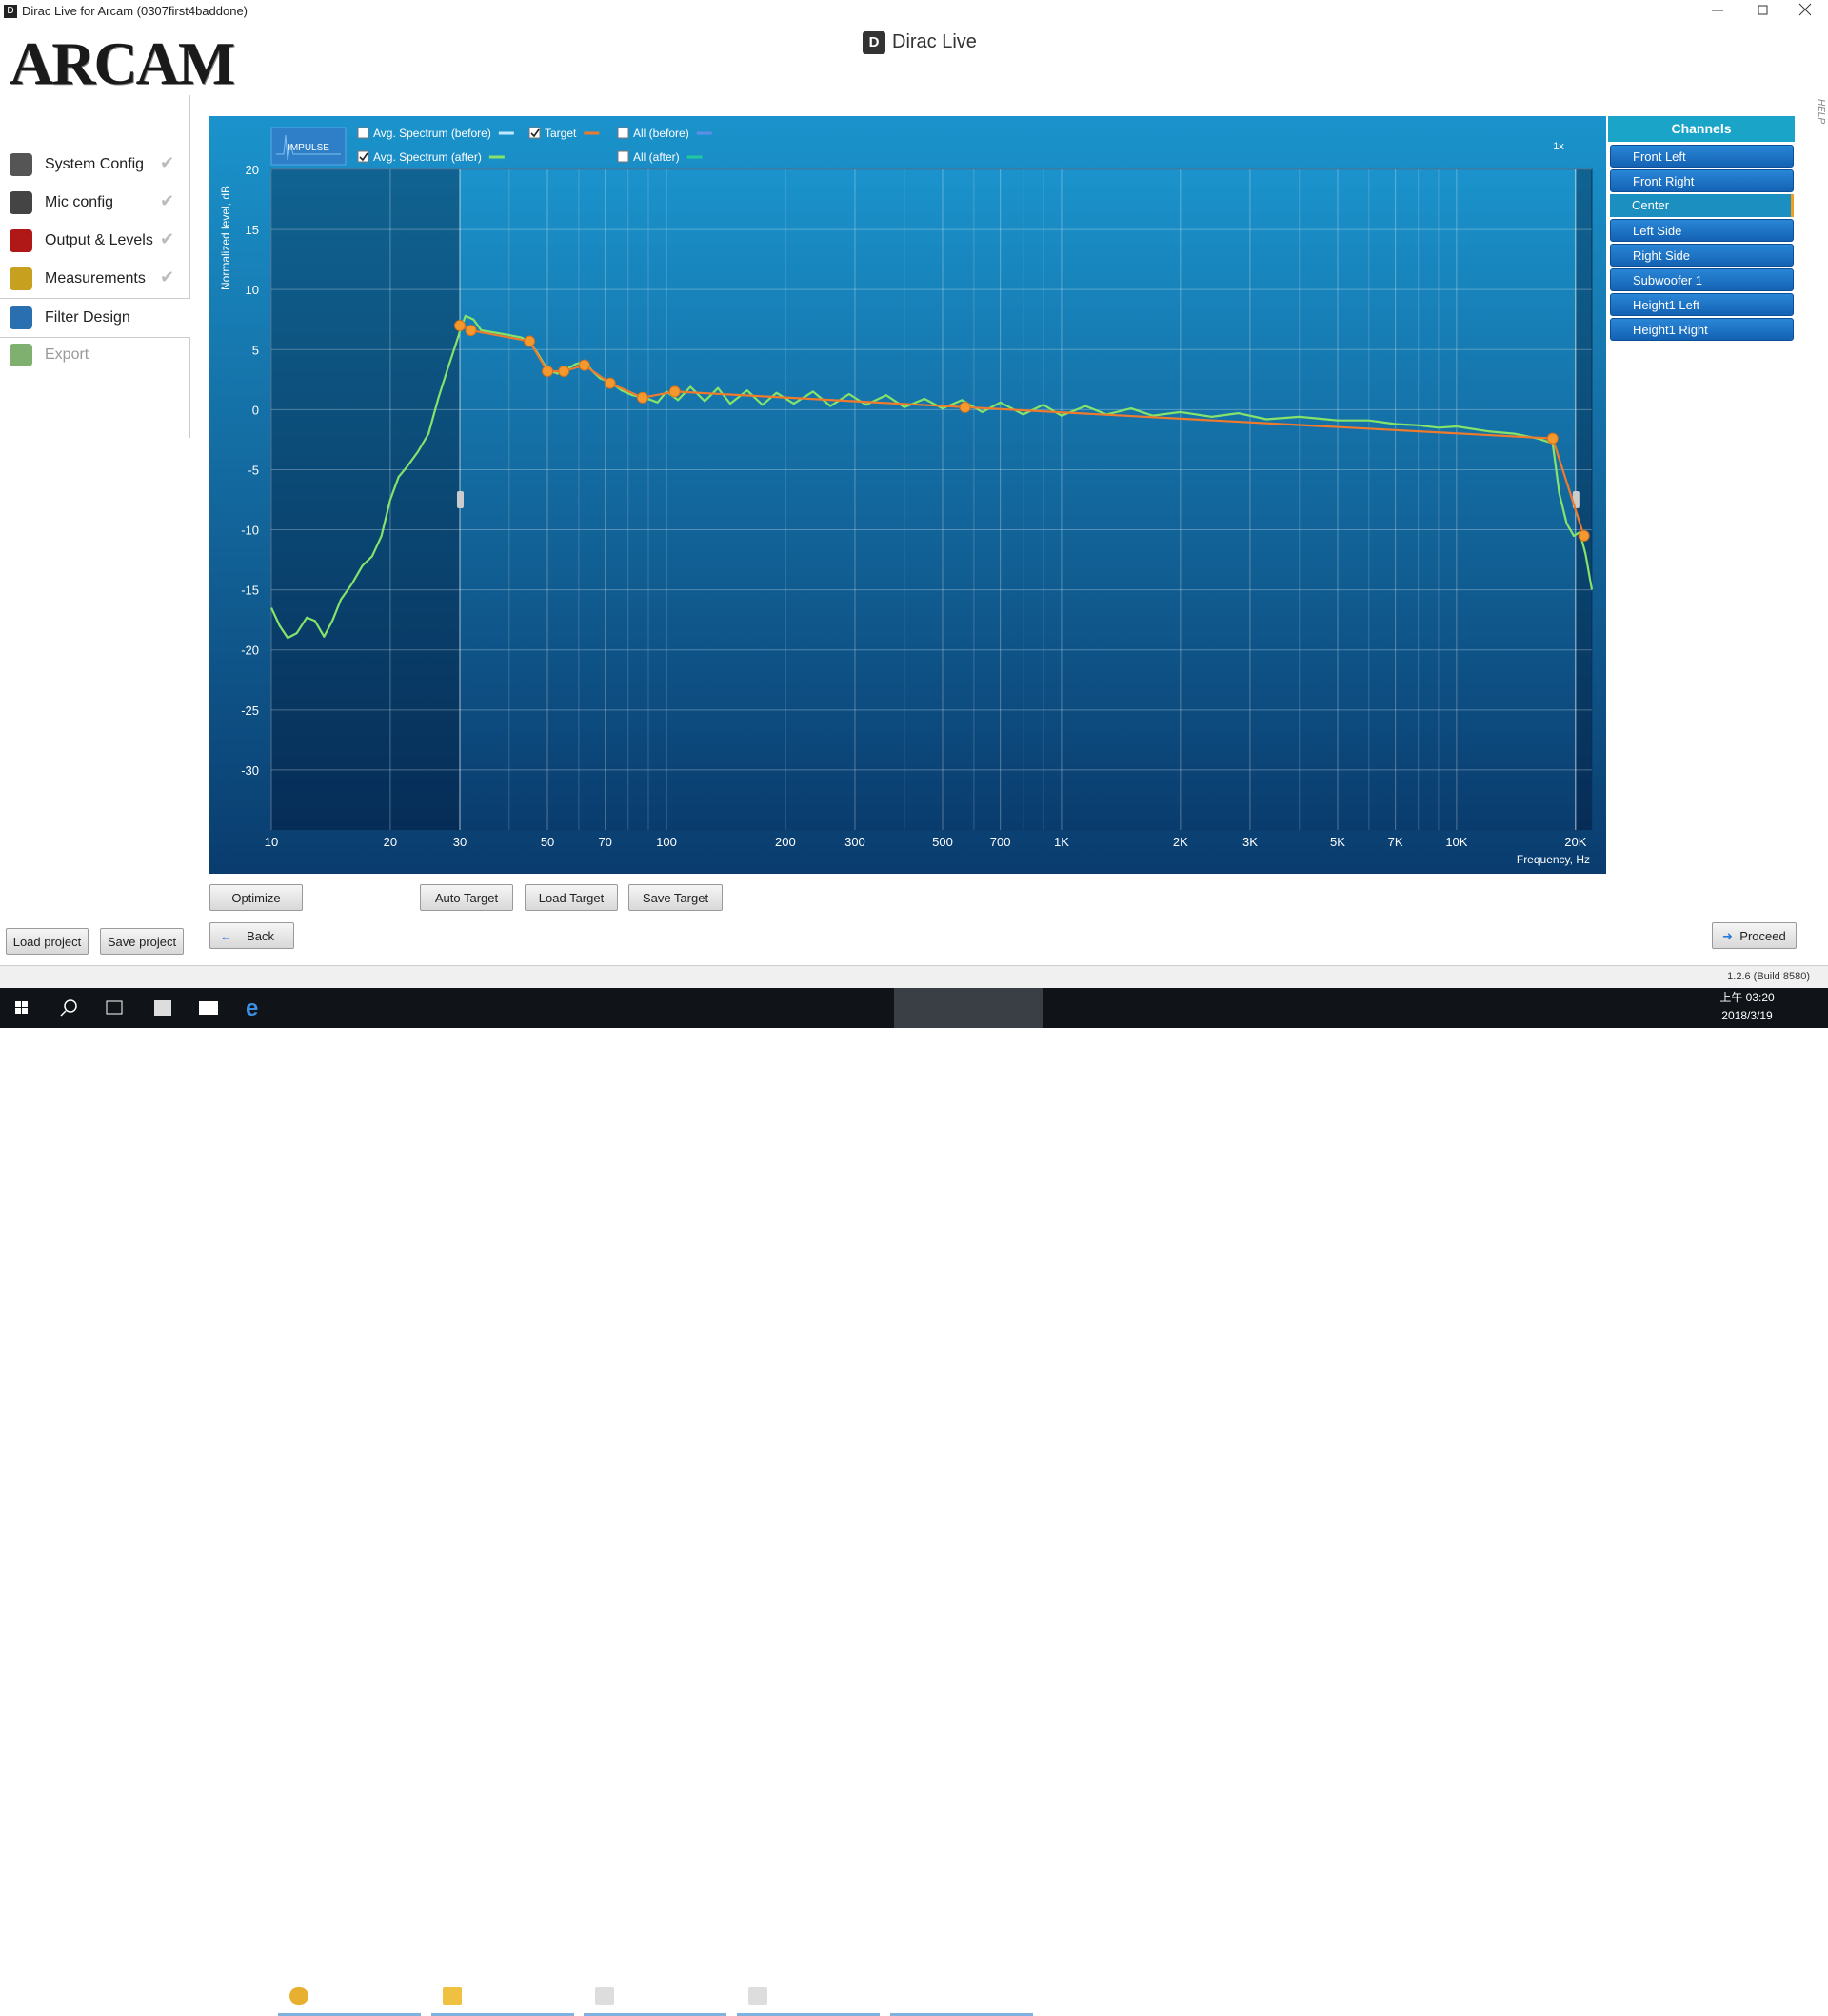 This screenshot has width=1828, height=2016. I want to click on task-label: 04.jpg - 相片, so click(656, 1996).